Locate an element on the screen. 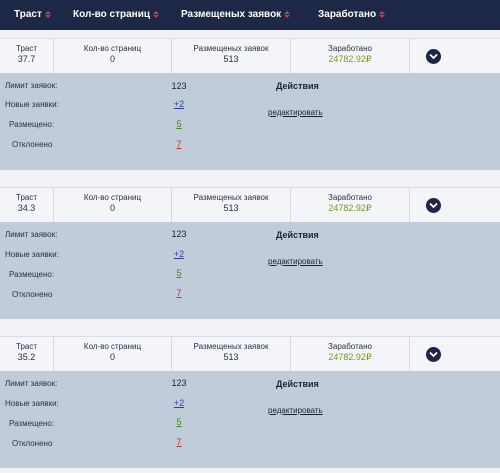  header-earned: Заработано is located at coordinates (352, 15).